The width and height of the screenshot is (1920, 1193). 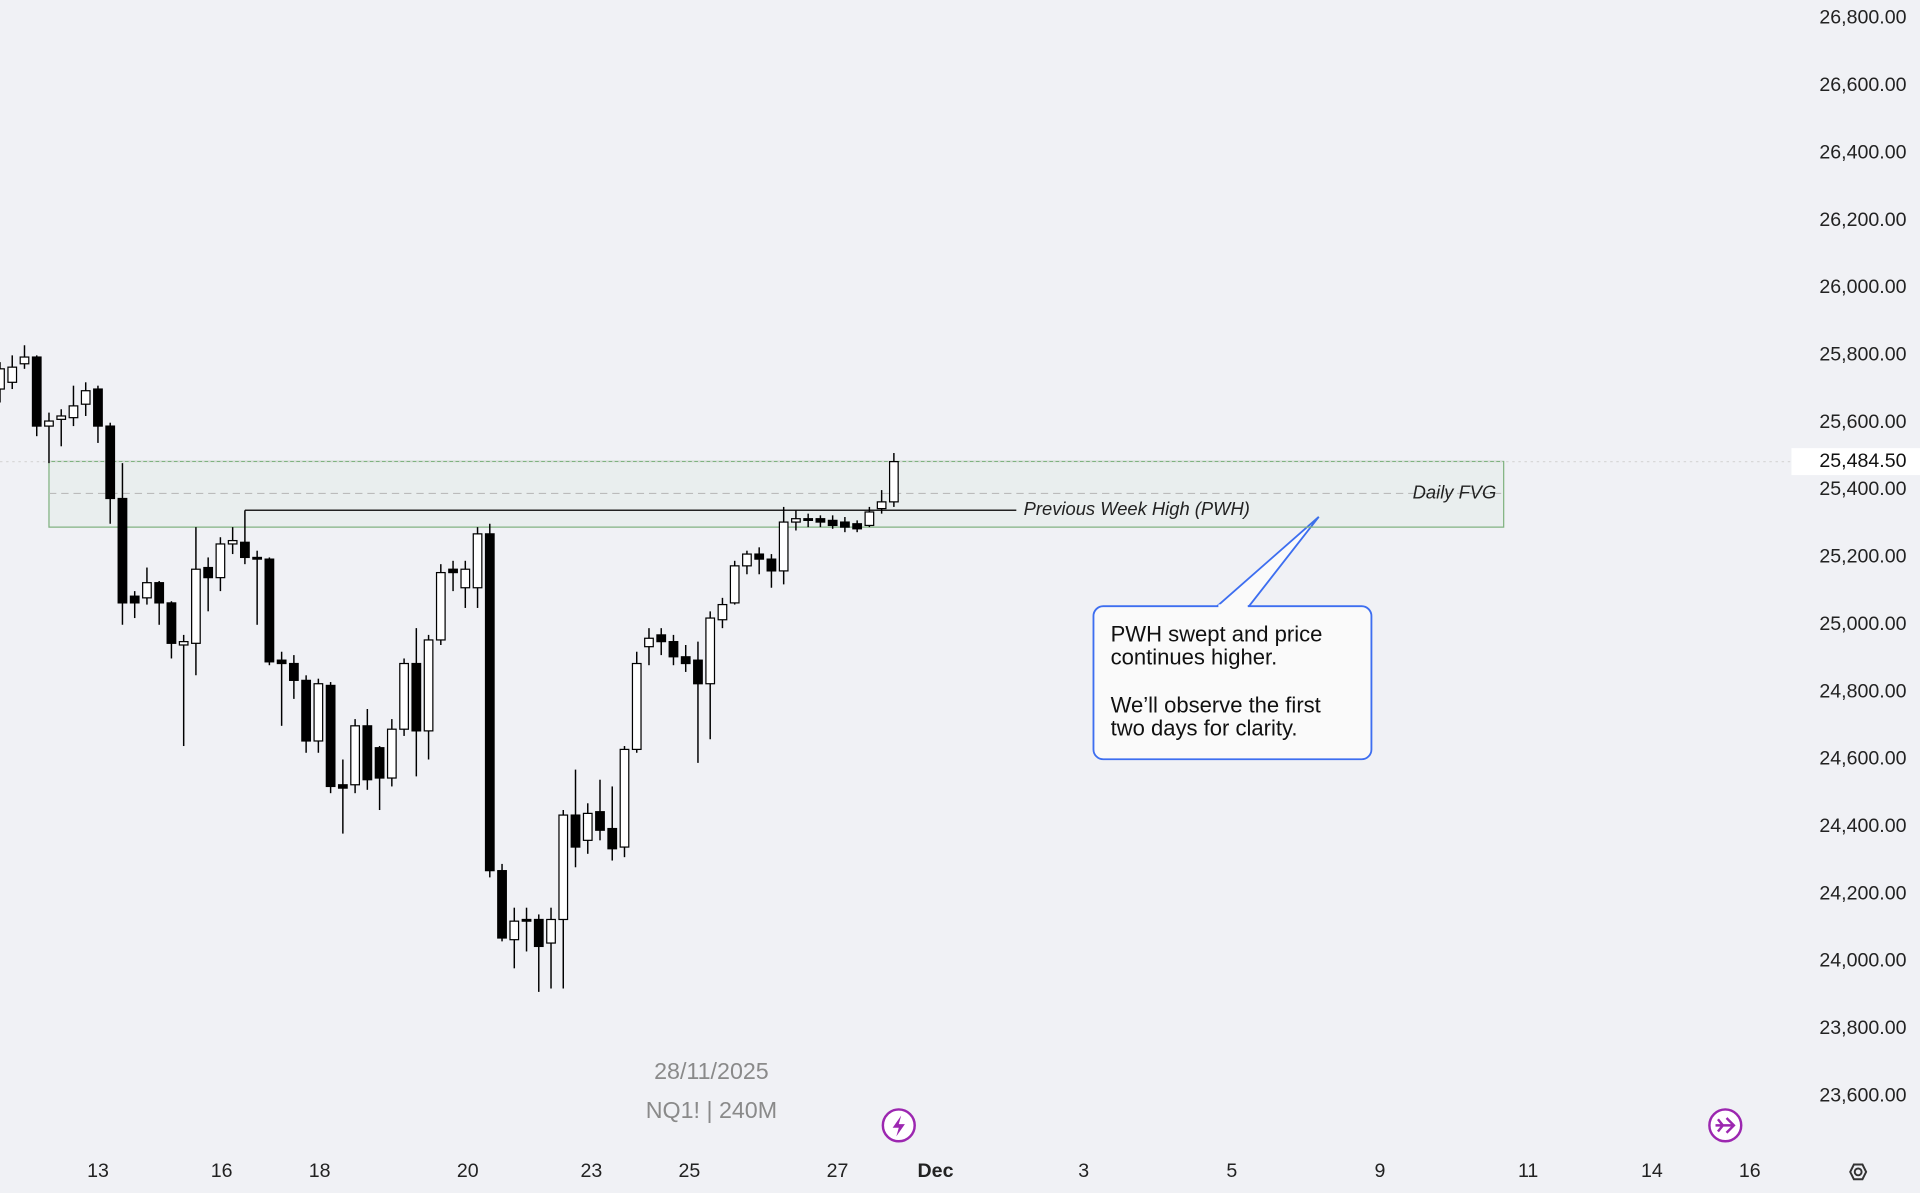 What do you see at coordinates (98, 1171) in the screenshot?
I see `x-tick-label: 13` at bounding box center [98, 1171].